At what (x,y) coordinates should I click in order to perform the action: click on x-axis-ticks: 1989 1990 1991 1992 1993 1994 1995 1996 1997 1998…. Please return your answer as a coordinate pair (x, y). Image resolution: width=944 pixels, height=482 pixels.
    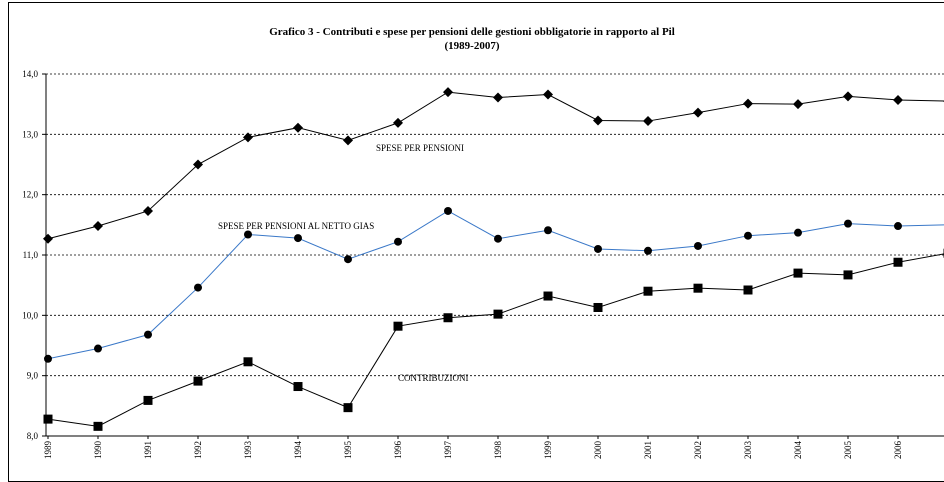
    Looking at the image, I should click on (493, 447).